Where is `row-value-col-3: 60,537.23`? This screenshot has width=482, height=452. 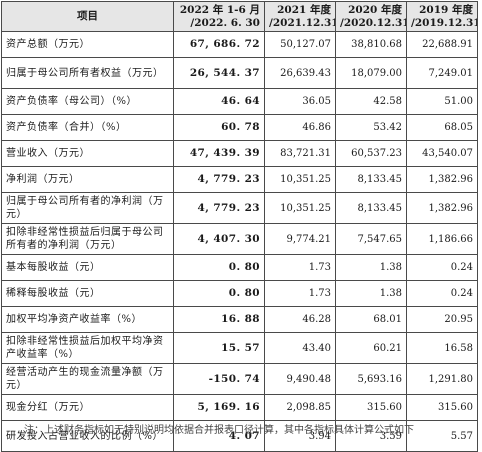
row-value-col-3: 60,537.23 is located at coordinates (371, 153).